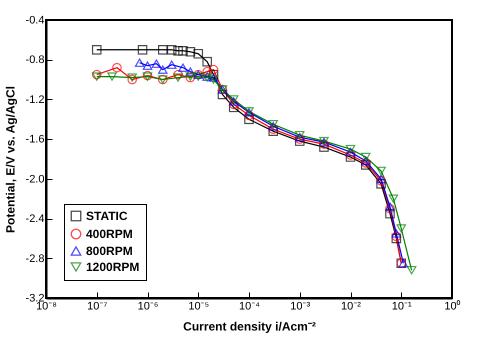 The height and width of the screenshot is (358, 491). I want to click on x-axis-title: Current density i/Acm⁻², so click(249, 327).